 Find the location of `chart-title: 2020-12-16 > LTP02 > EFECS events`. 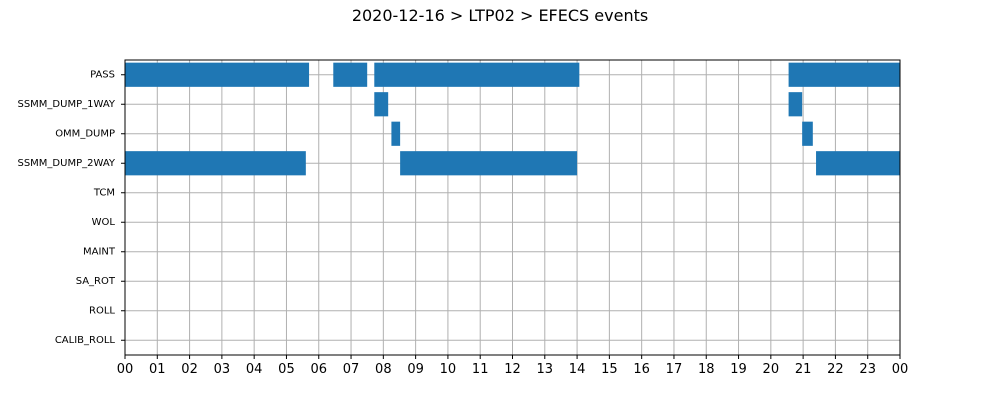

chart-title: 2020-12-16 > LTP02 > EFECS events is located at coordinates (500, 15).